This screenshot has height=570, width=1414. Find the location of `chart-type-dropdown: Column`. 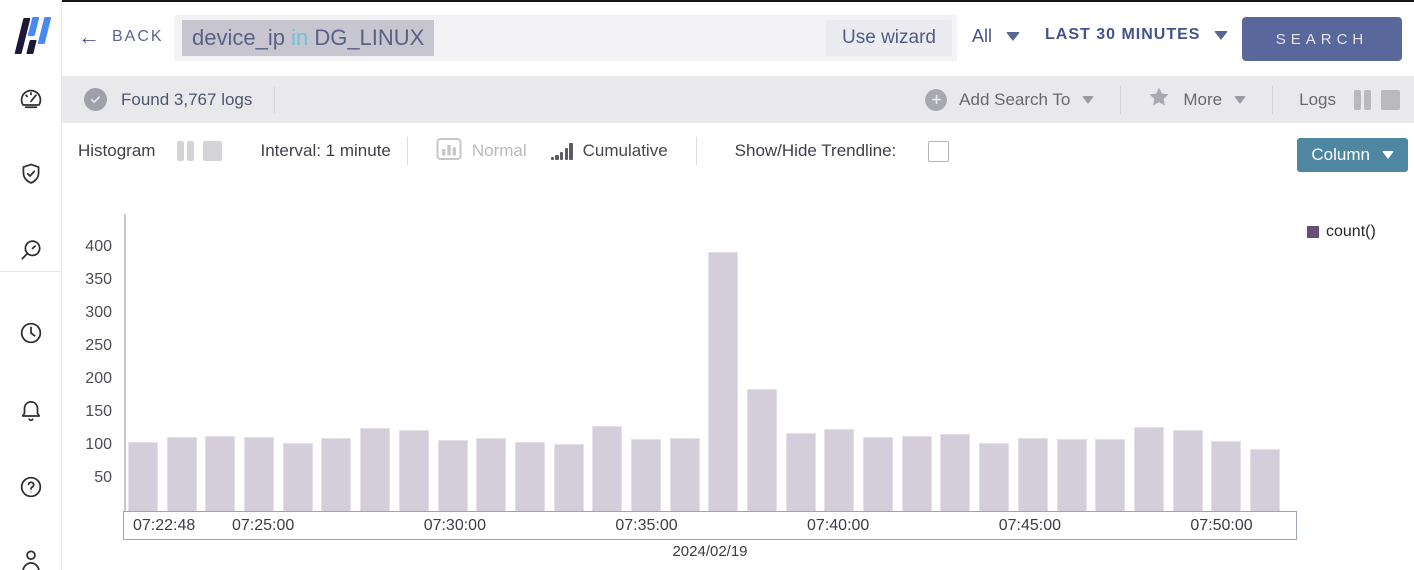

chart-type-dropdown: Column is located at coordinates (1352, 155).